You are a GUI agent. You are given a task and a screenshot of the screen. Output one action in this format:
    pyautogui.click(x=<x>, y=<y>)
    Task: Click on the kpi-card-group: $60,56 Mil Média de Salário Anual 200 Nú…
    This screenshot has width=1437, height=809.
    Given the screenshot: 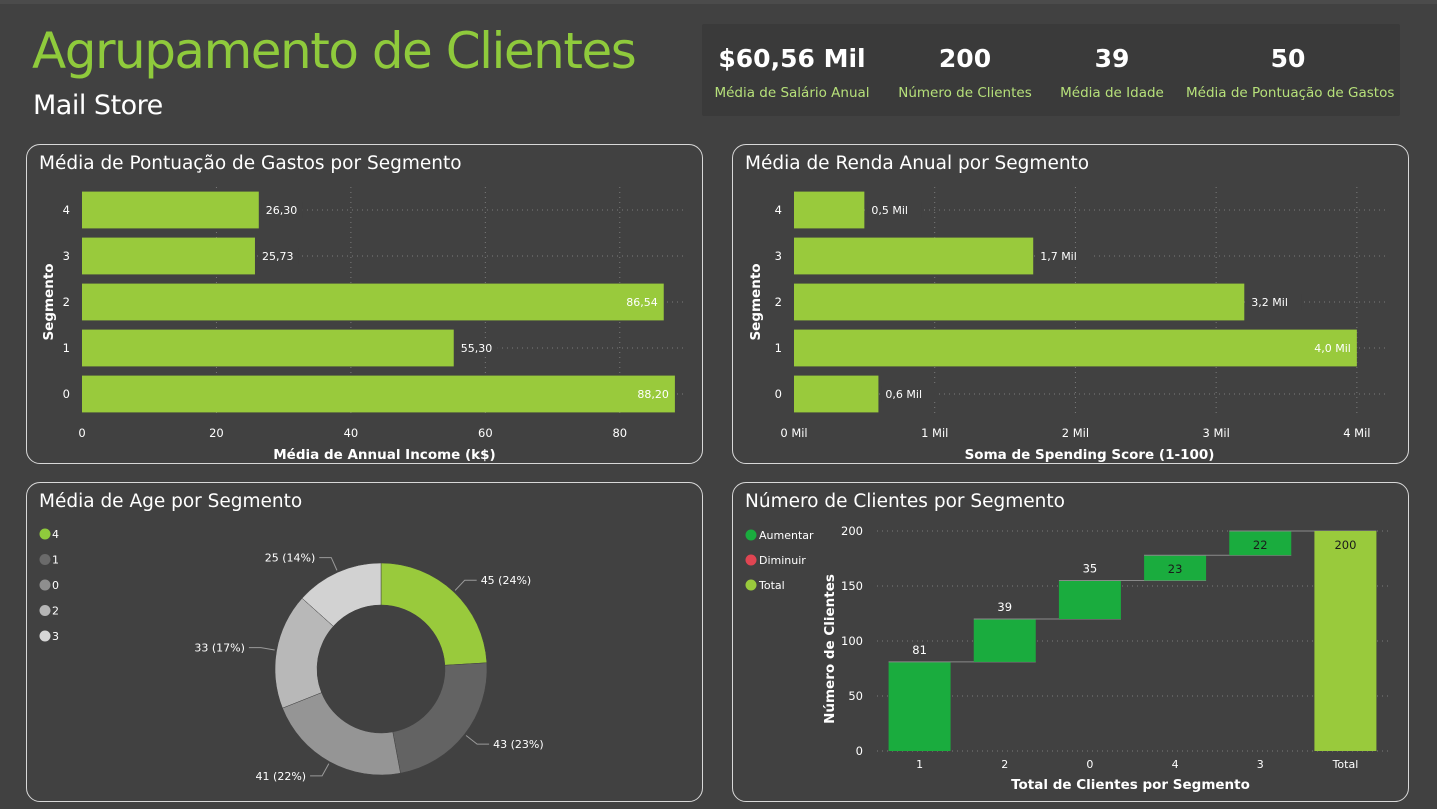 What is the action you would take?
    pyautogui.click(x=1051, y=70)
    